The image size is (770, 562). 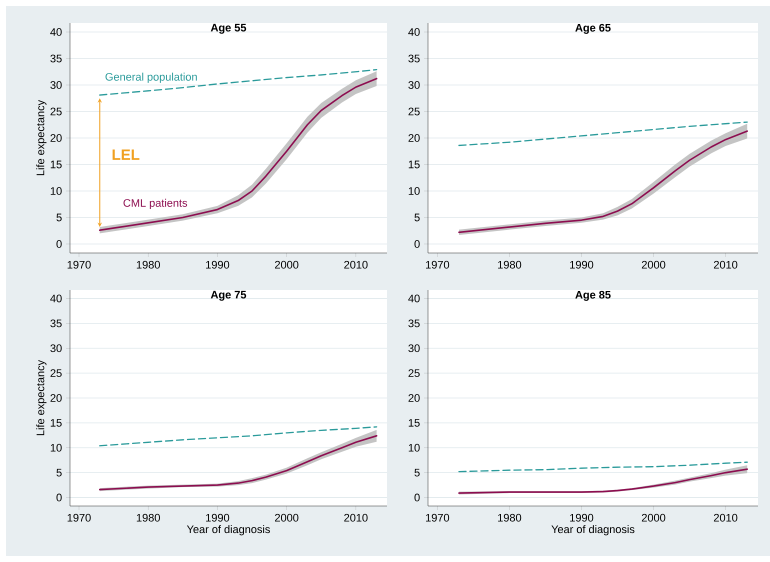 What do you see at coordinates (228, 295) in the screenshot?
I see `chart-title: Age 75` at bounding box center [228, 295].